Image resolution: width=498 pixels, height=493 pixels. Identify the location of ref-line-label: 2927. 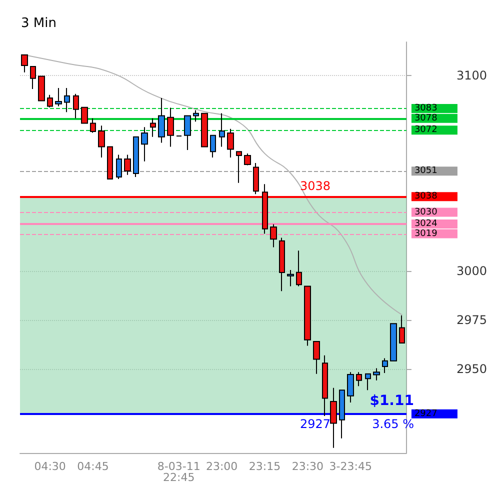
(426, 413).